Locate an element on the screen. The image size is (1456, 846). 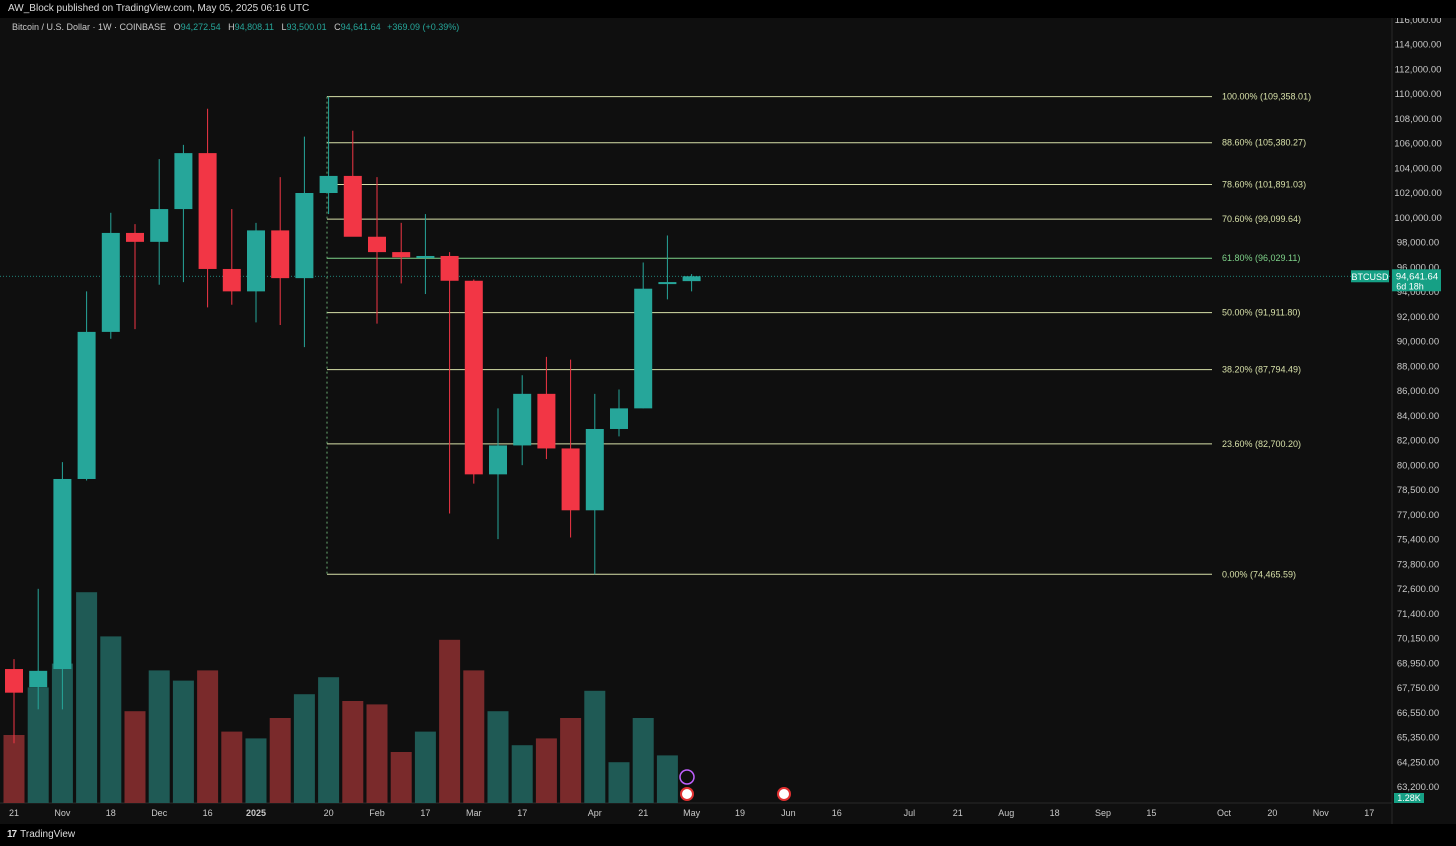
time-tick-label: Aug is located at coordinates (1006, 813).